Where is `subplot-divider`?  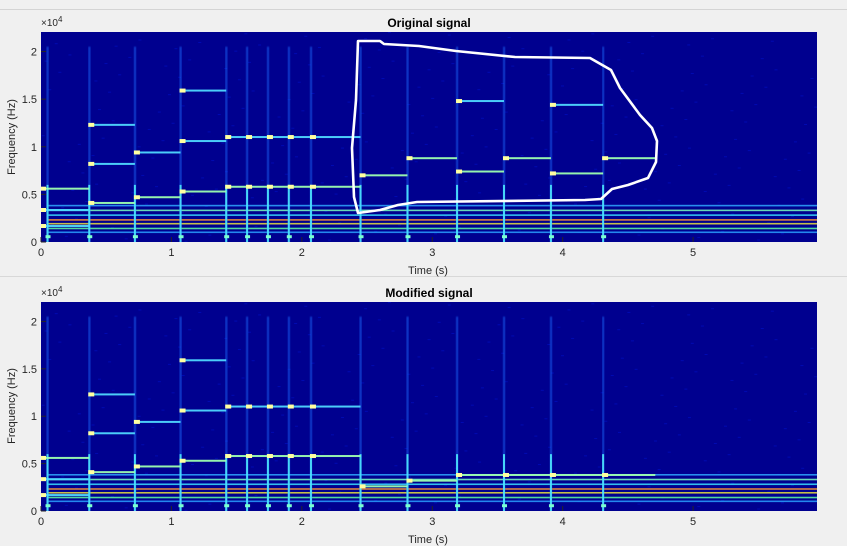 subplot-divider is located at coordinates (423, 276).